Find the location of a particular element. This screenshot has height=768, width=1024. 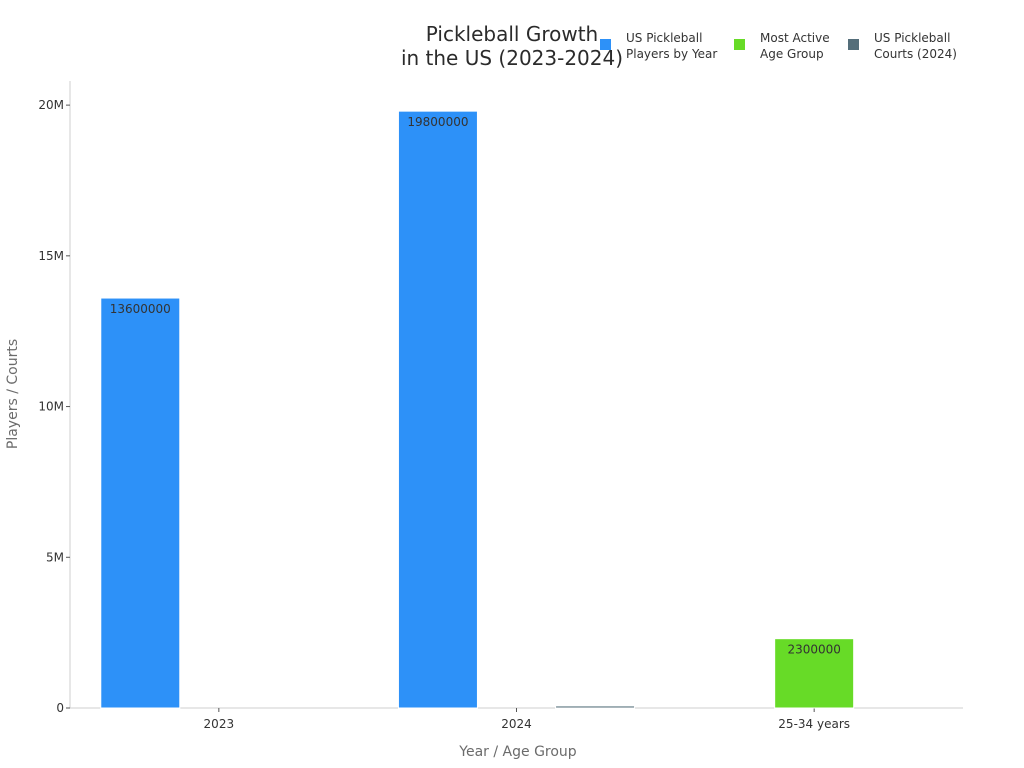

y-tick-label: 10M is located at coordinates (51, 407).